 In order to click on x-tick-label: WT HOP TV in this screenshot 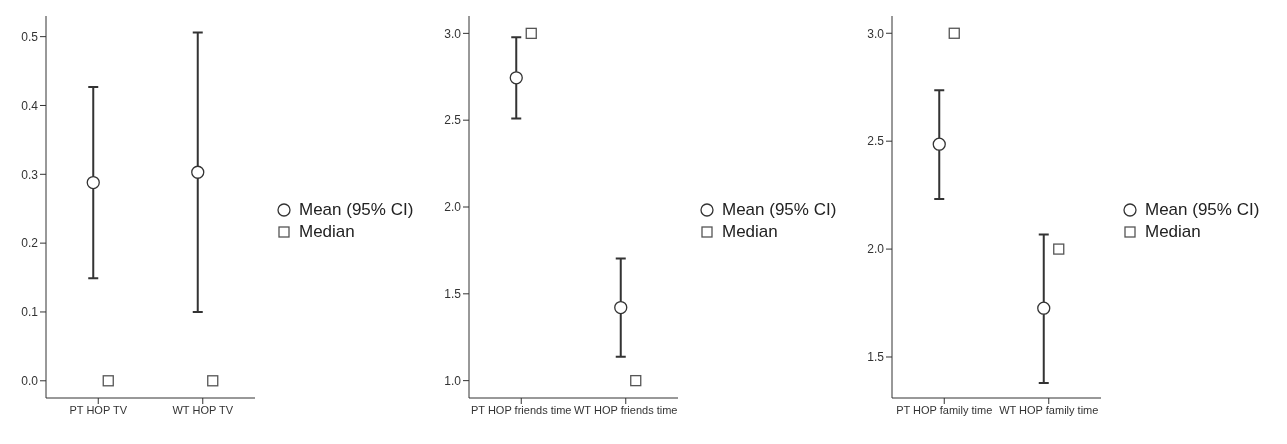, I will do `click(203, 409)`.